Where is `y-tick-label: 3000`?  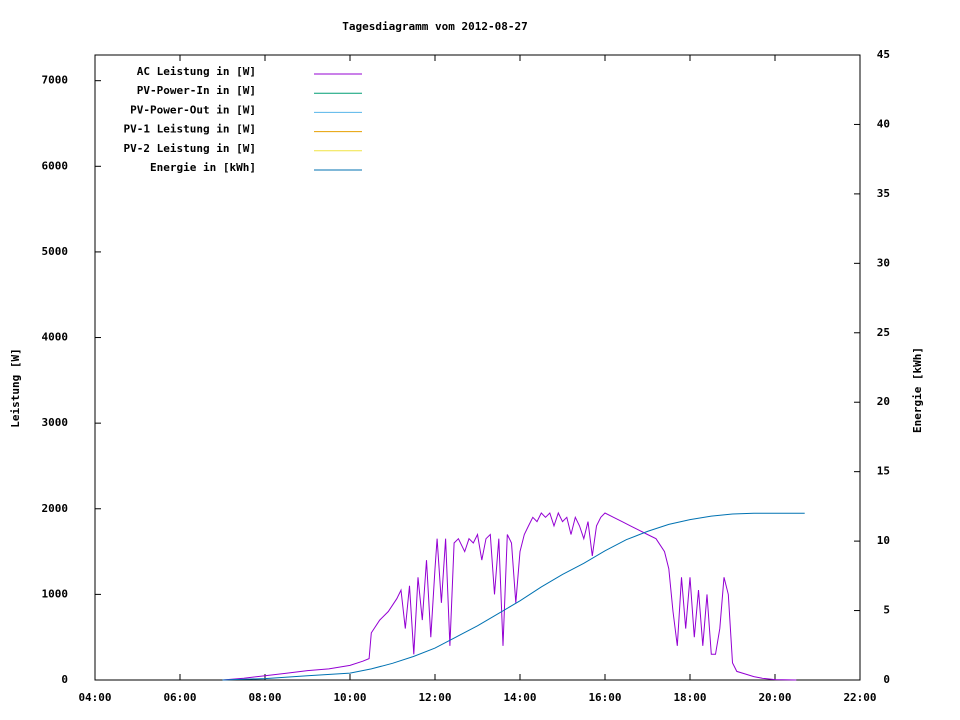
y-tick-label: 3000 is located at coordinates (55, 422).